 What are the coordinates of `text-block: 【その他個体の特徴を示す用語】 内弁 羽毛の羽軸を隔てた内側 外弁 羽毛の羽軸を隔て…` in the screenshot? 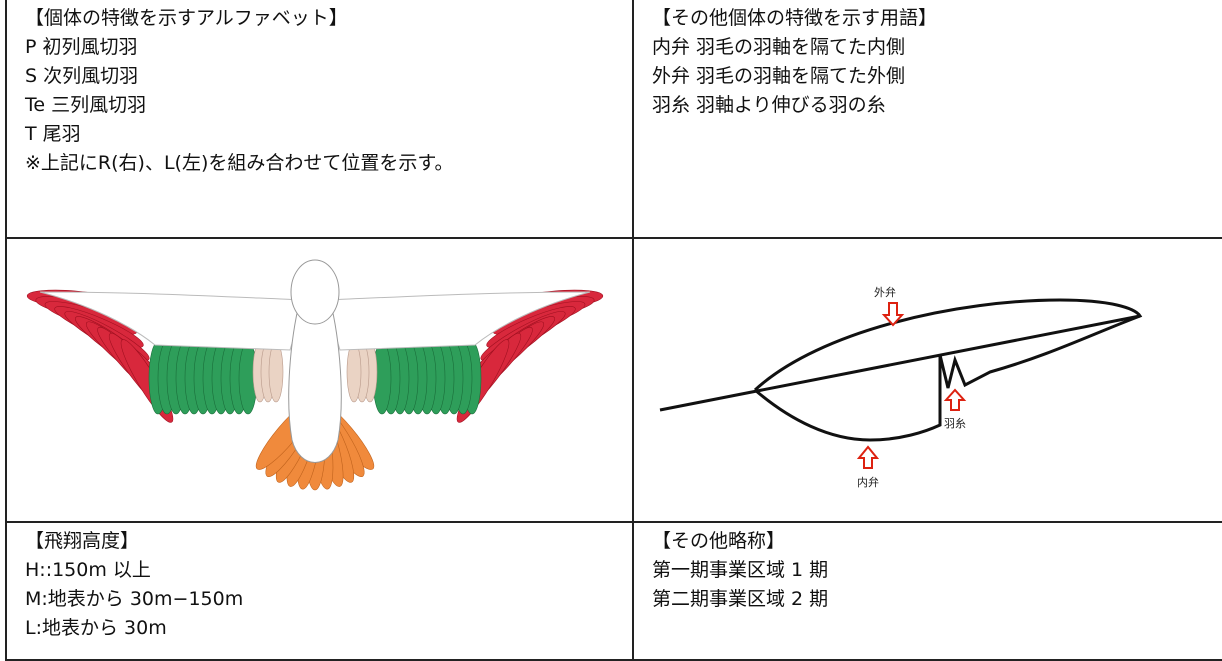 It's located at (794, 62).